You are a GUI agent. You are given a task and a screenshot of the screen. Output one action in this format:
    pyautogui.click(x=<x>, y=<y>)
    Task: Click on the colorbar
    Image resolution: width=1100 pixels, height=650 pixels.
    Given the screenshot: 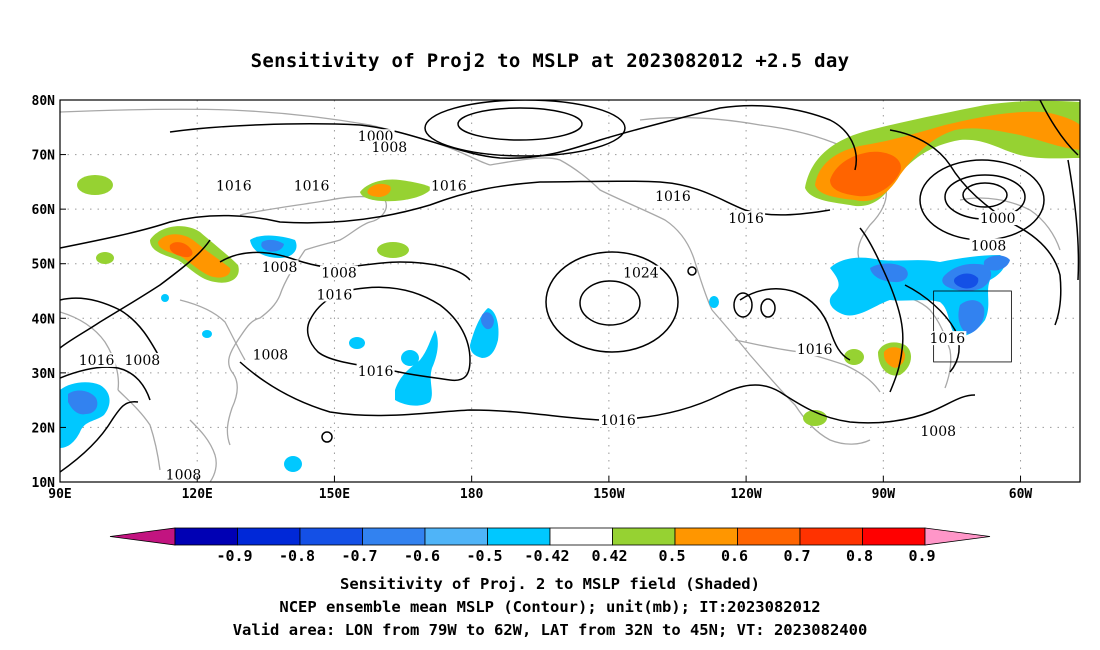 What is the action you would take?
    pyautogui.click(x=550, y=536)
    